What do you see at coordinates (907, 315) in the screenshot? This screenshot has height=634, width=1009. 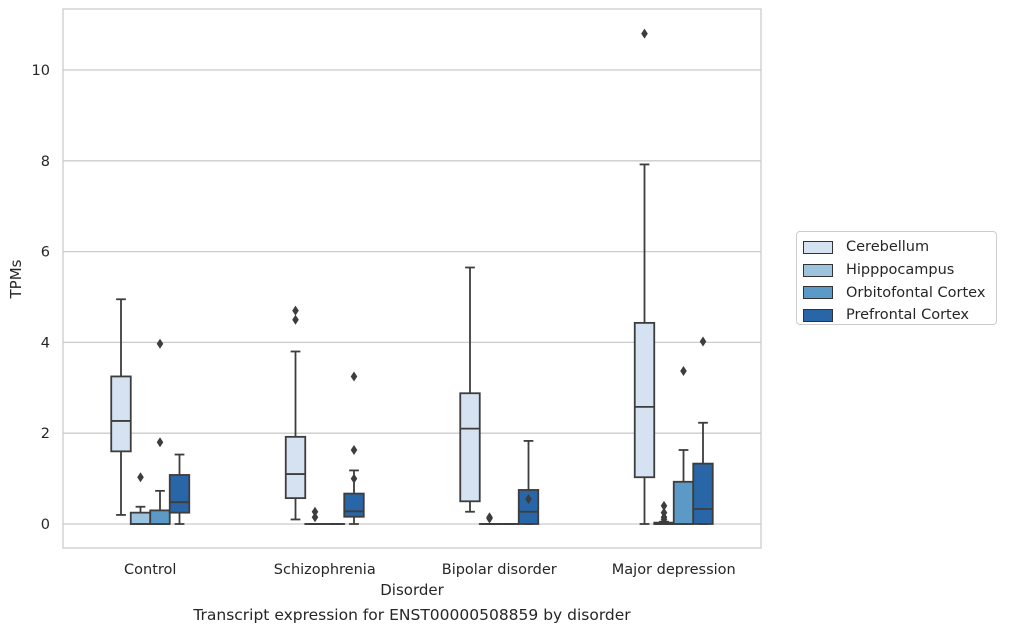 I see `legend-label: Prefrontal Cortex` at bounding box center [907, 315].